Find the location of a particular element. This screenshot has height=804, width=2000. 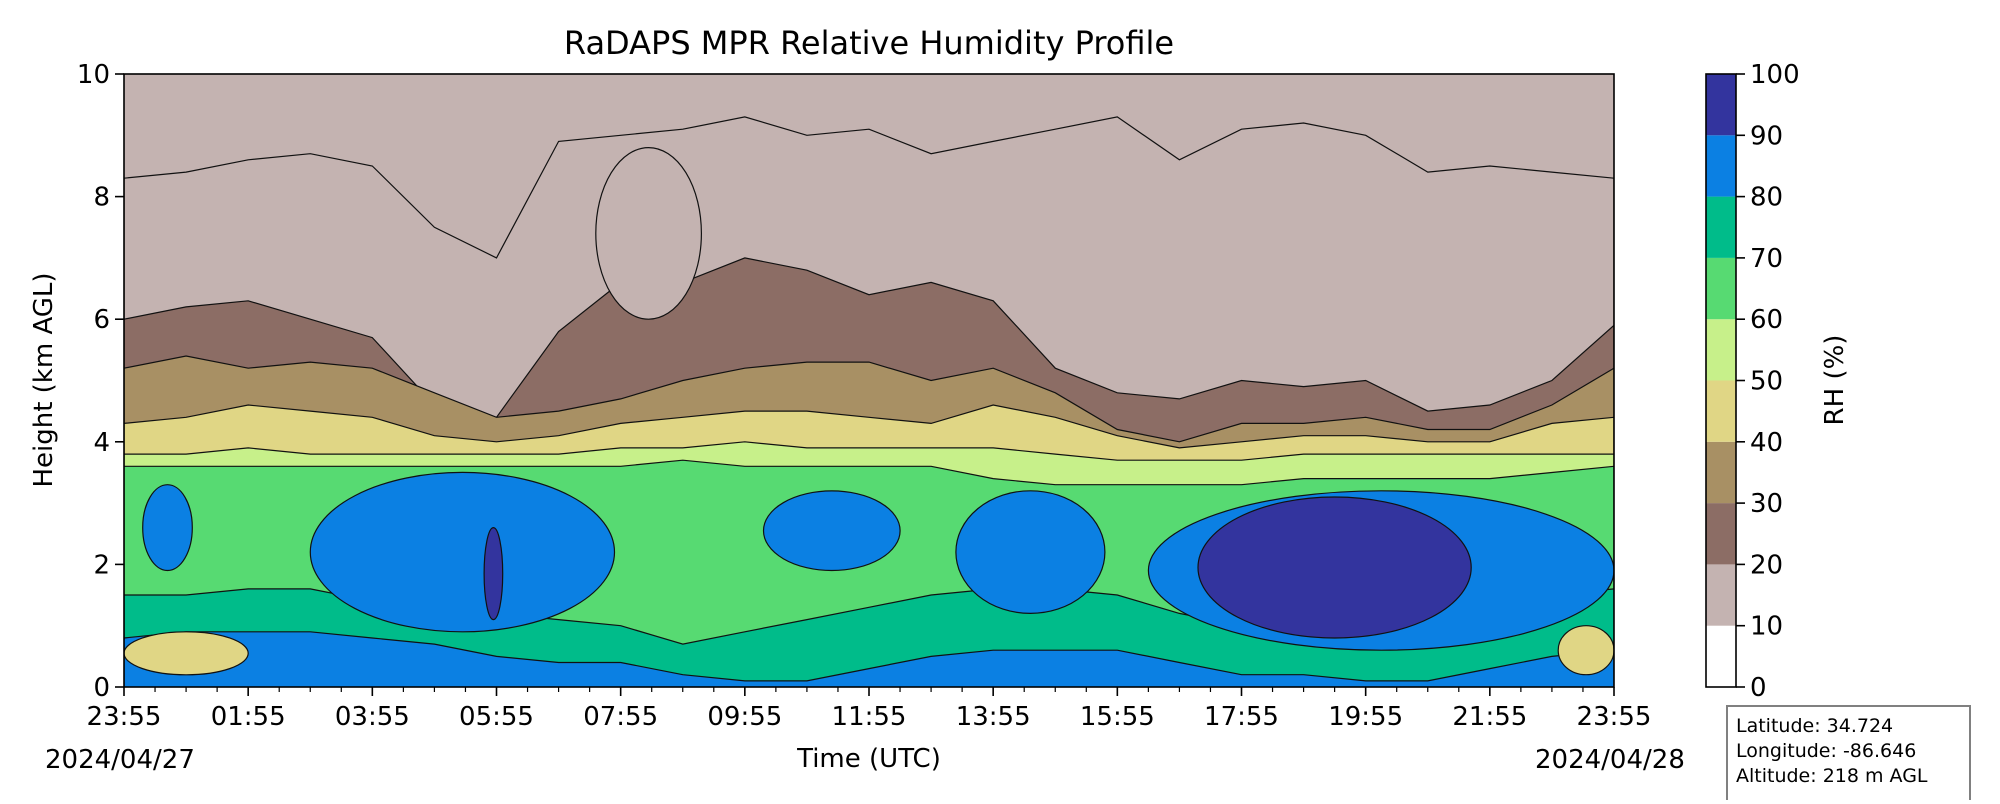

x-tick-label: 07:55 is located at coordinates (620, 717).